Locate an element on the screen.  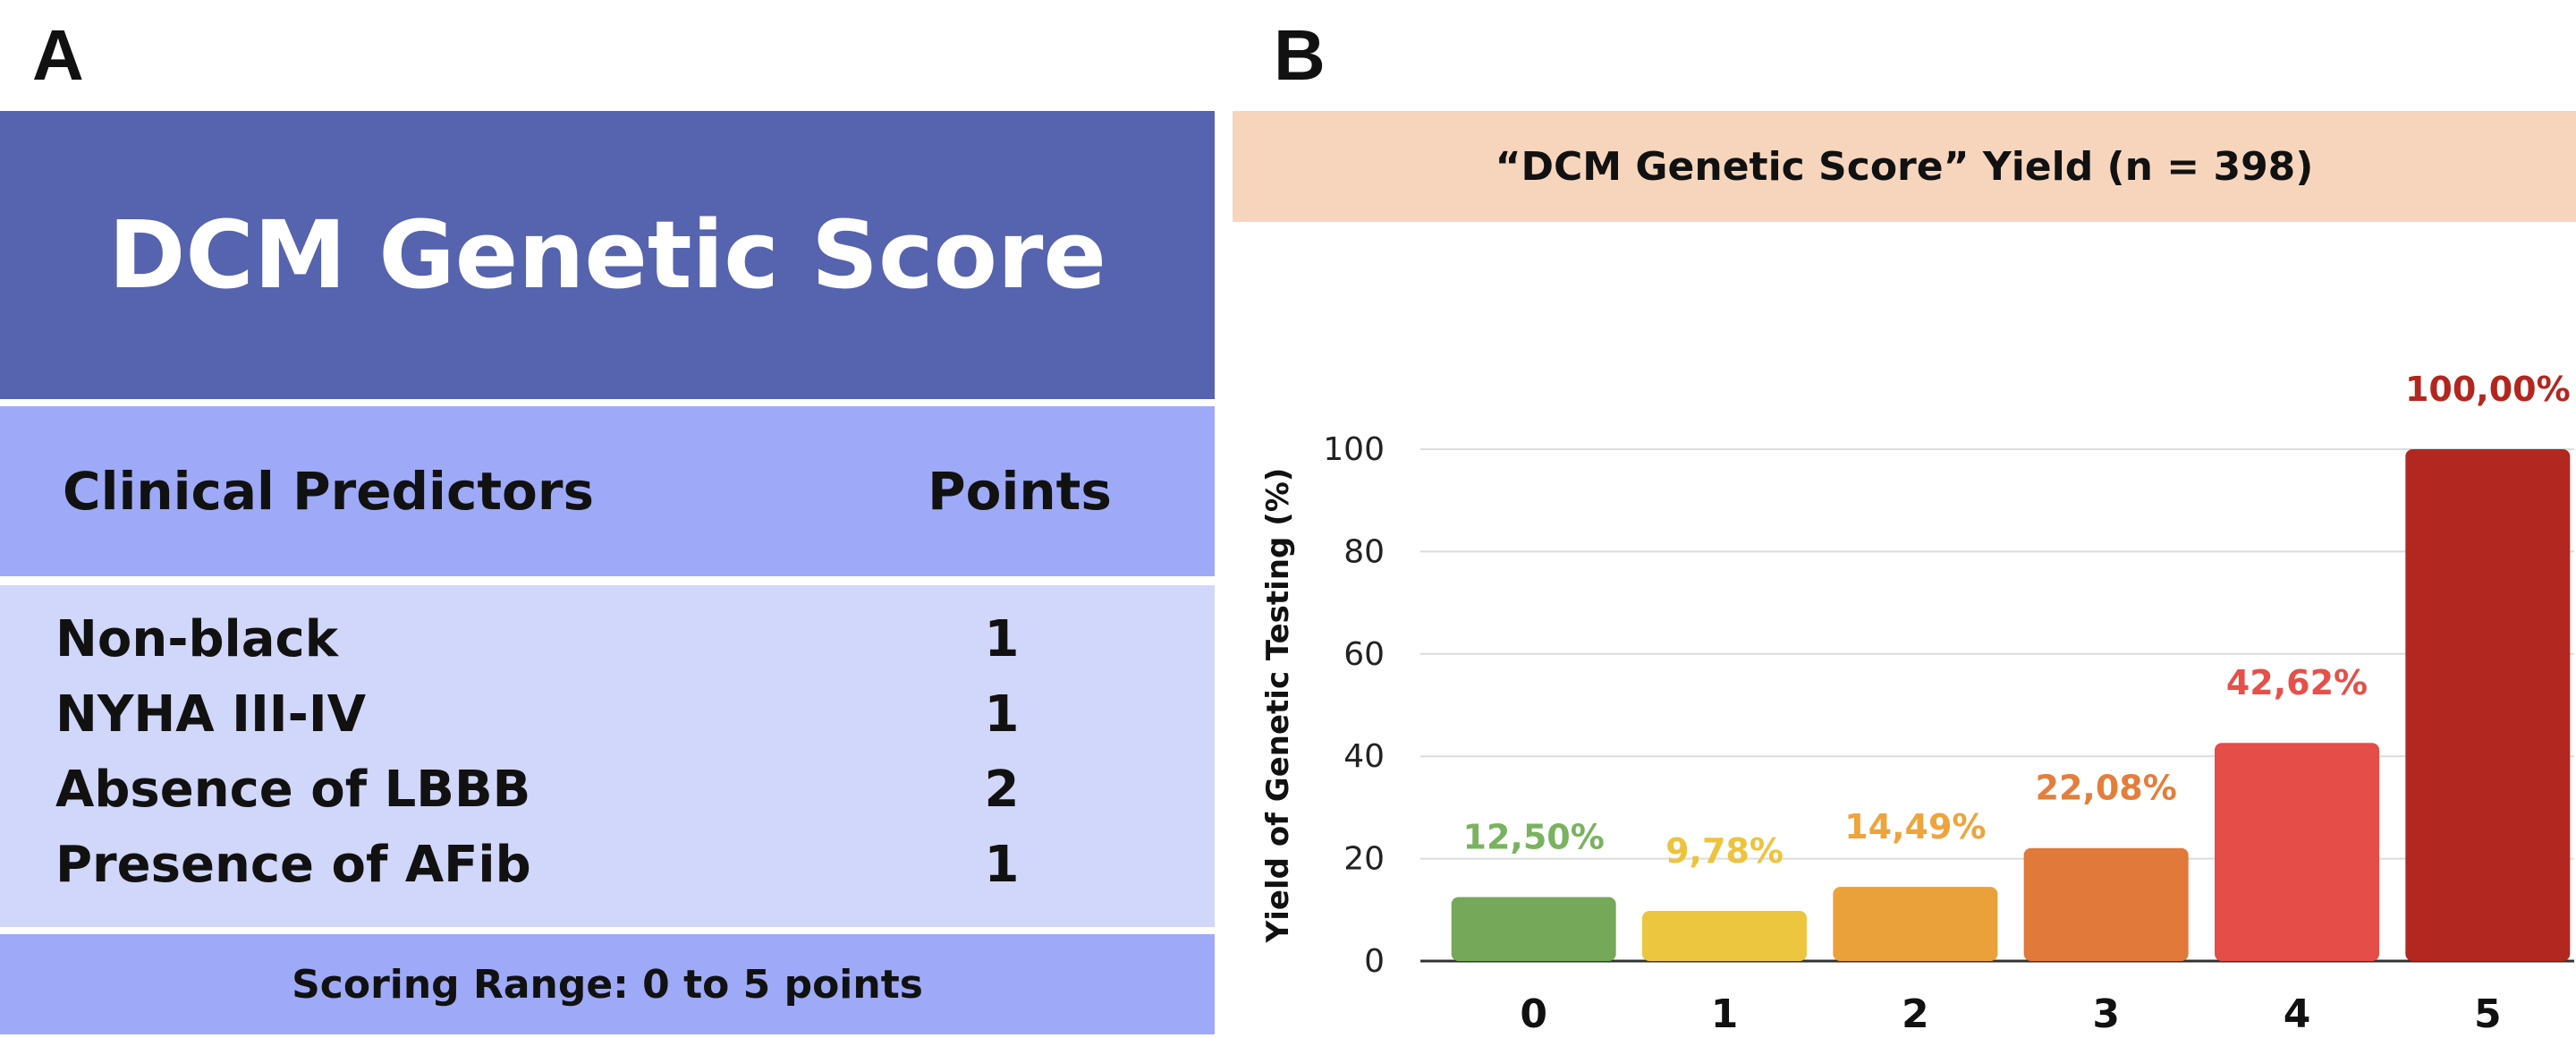
y-tick-label: 60 is located at coordinates (1364, 654).